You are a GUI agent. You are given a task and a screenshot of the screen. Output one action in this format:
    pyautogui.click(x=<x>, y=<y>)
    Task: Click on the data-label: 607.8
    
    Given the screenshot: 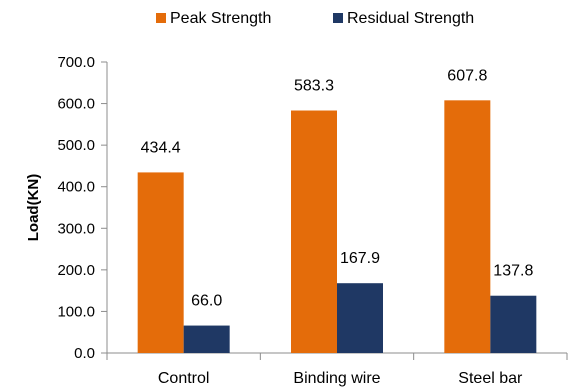 What is the action you would take?
    pyautogui.click(x=467, y=75)
    